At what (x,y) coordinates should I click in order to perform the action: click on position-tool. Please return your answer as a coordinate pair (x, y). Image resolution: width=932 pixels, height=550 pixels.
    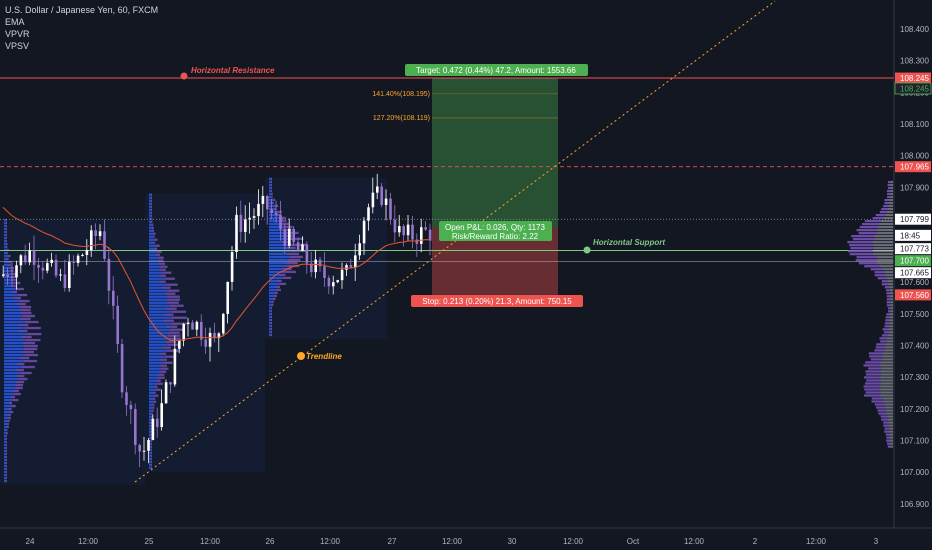
    Looking at the image, I should click on (495, 186).